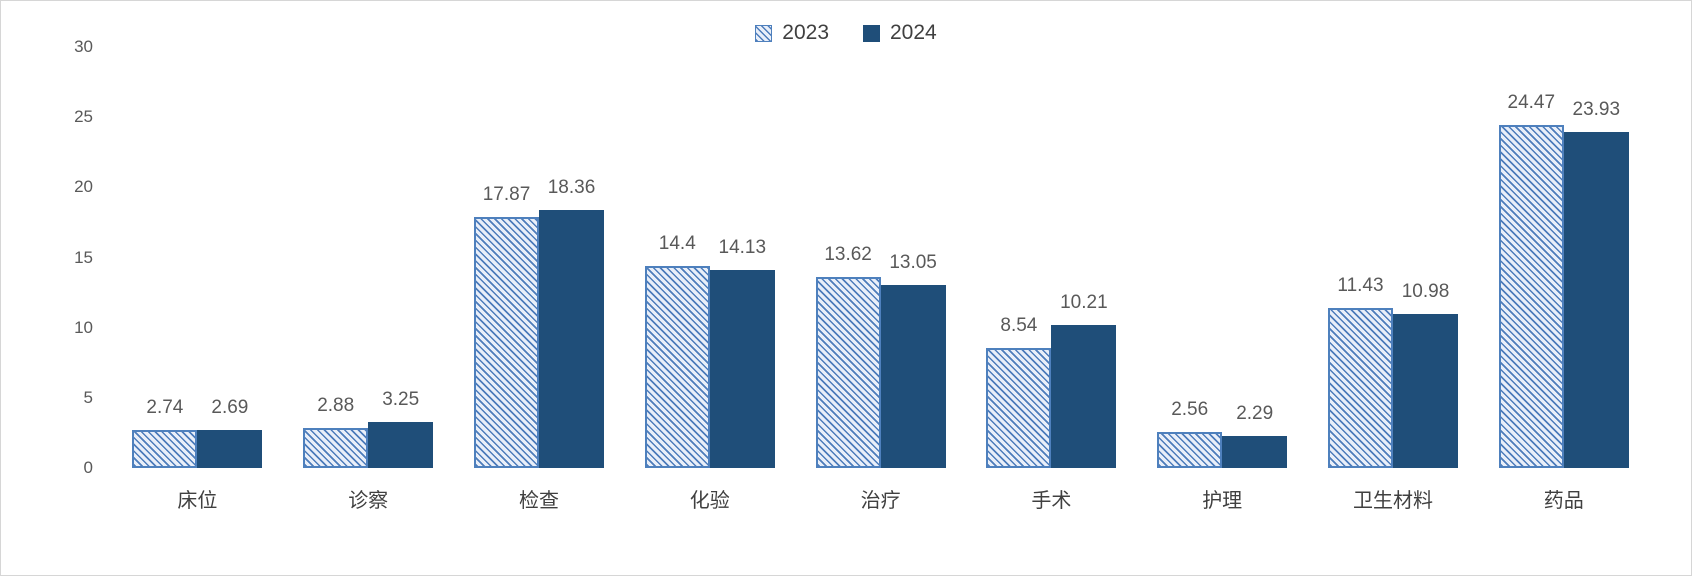  I want to click on y-axis-tick-label: 10, so click(83, 327).